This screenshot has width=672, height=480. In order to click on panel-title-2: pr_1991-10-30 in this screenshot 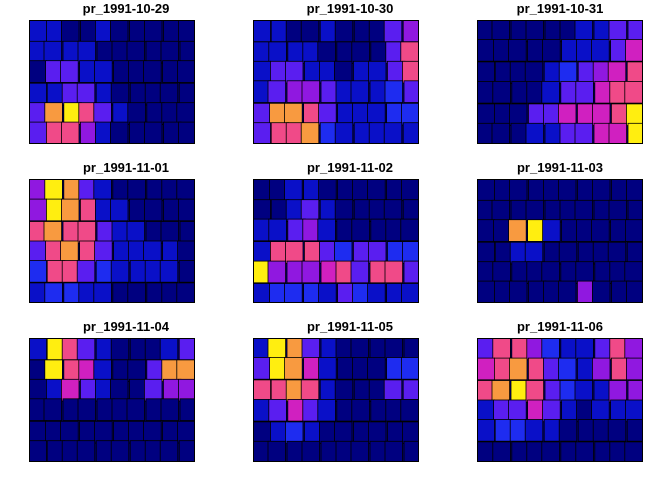, I will do `click(350, 8)`.